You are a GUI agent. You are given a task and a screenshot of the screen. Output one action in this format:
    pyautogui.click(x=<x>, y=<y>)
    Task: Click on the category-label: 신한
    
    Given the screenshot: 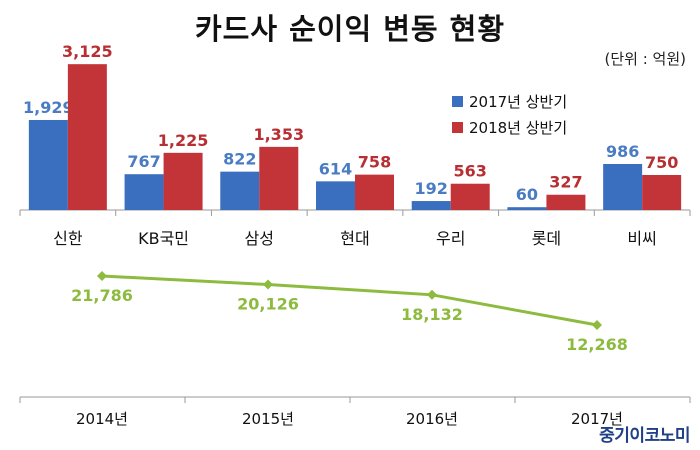 What is the action you would take?
    pyautogui.click(x=68, y=238)
    